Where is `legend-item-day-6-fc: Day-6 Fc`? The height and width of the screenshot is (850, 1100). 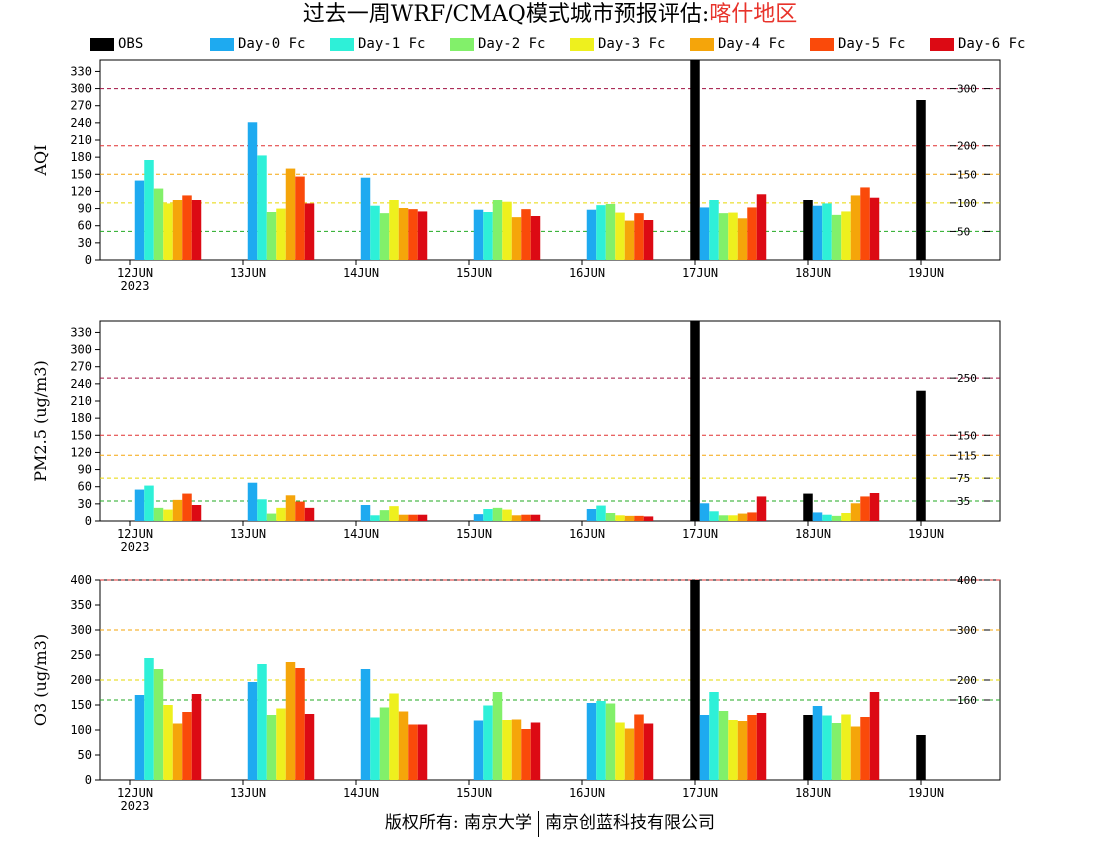 legend-item-day-6-fc: Day-6 Fc is located at coordinates (977, 44).